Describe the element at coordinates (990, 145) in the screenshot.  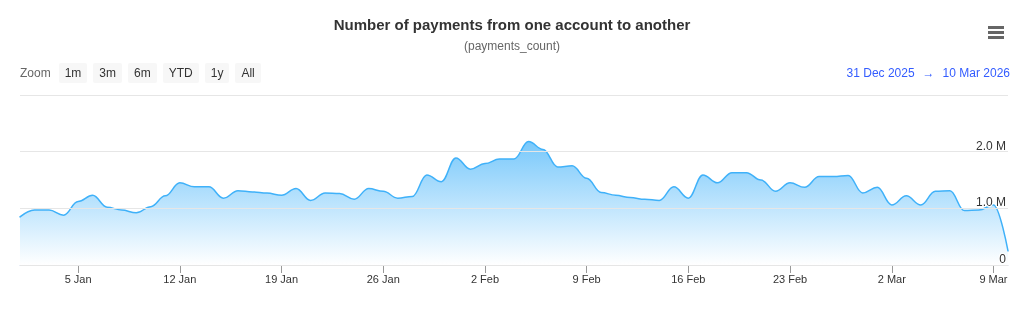
I see `y-tick-label: 2.0 M` at that location.